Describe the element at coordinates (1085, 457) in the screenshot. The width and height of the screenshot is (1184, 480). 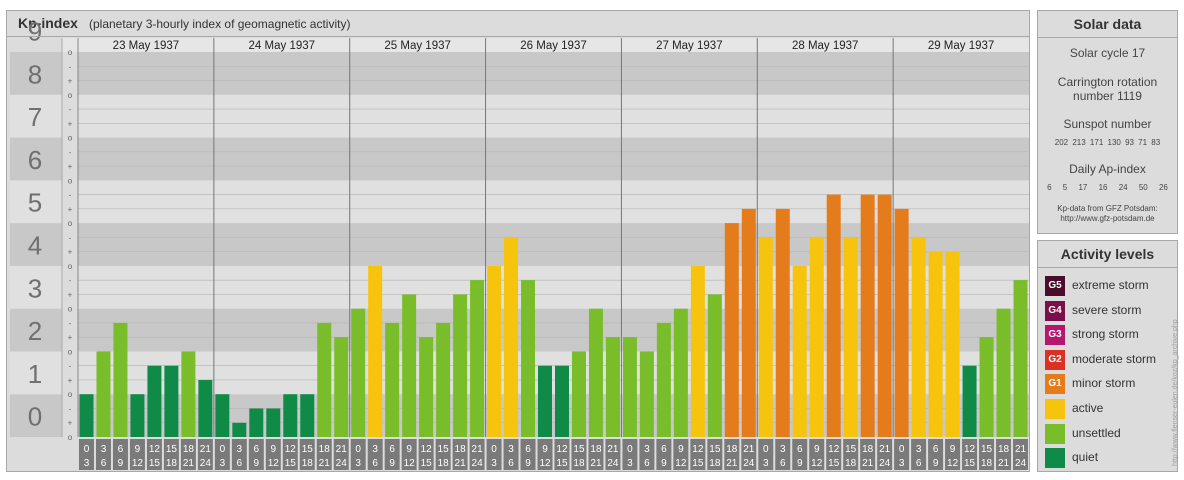
I see `level-label: quiet` at that location.